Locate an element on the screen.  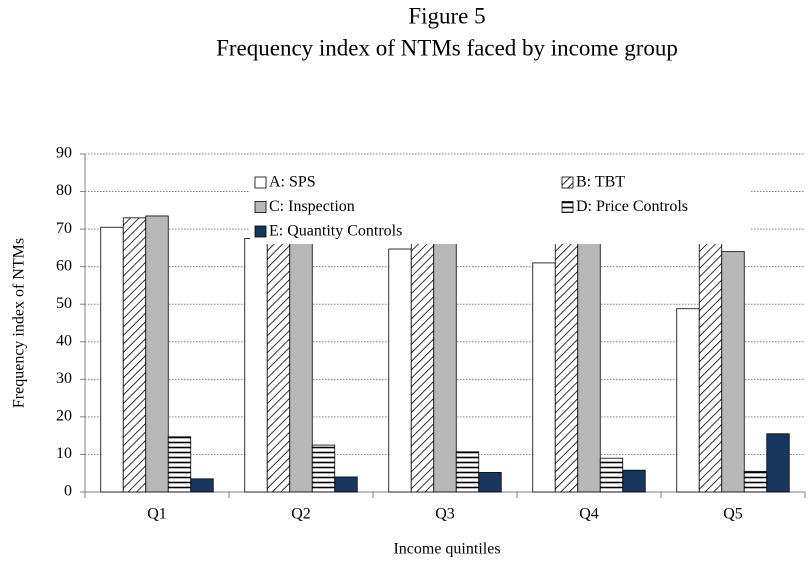
y-tick-label: 20 is located at coordinates (64, 416).